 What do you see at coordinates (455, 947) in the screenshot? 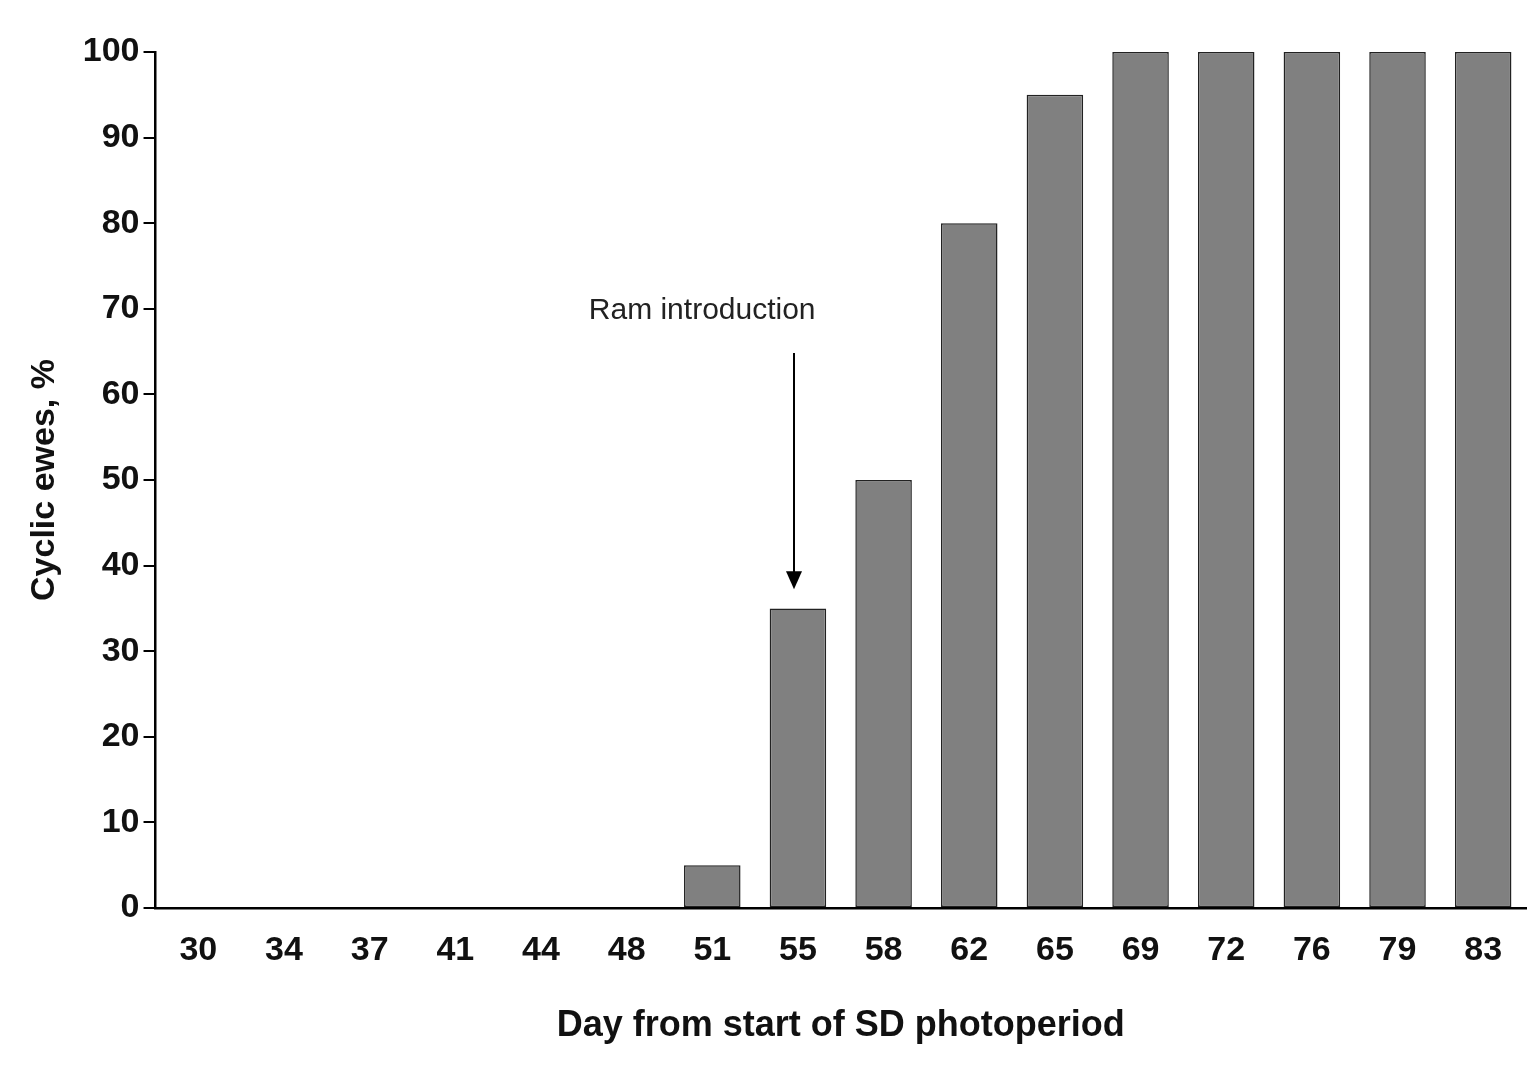
I see `x-tick-label: 41` at bounding box center [455, 947].